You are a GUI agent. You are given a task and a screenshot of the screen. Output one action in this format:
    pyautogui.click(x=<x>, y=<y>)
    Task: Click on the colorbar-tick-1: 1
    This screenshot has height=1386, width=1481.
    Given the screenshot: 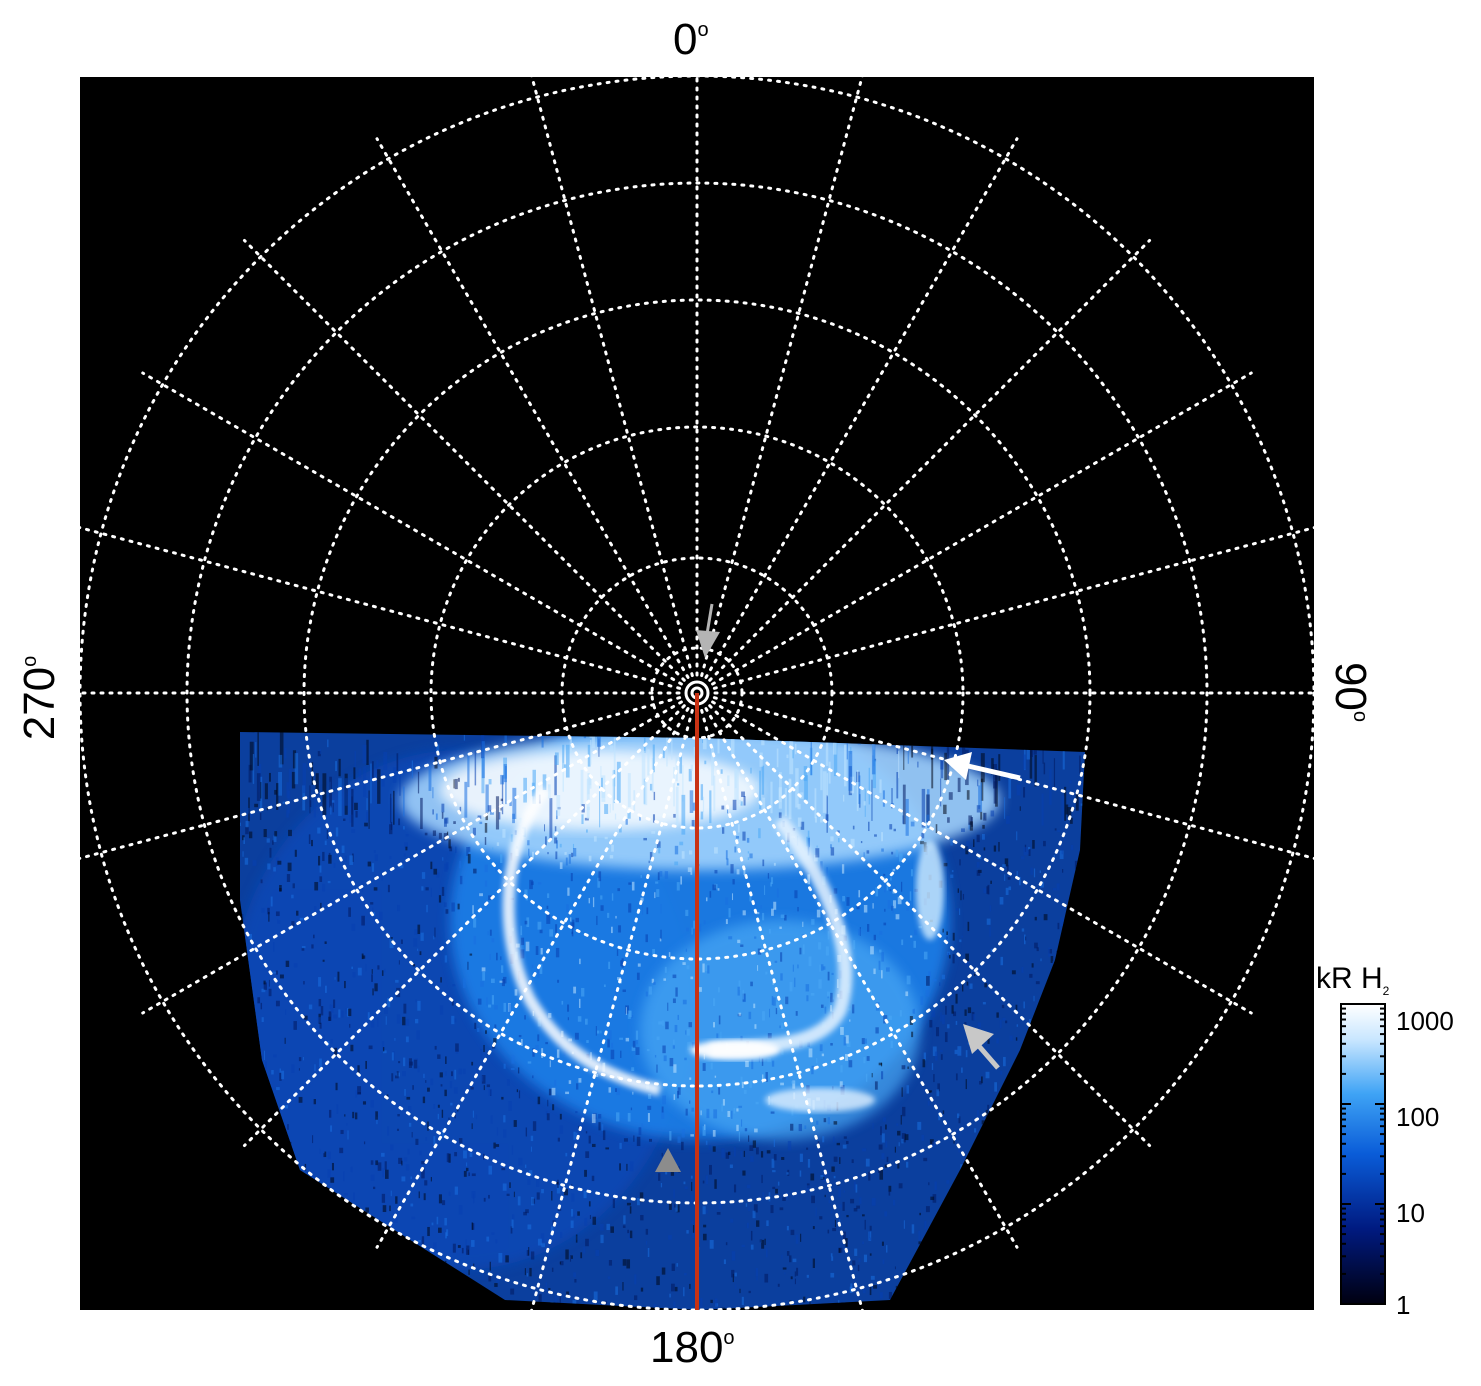 What is the action you would take?
    pyautogui.click(x=1403, y=1305)
    